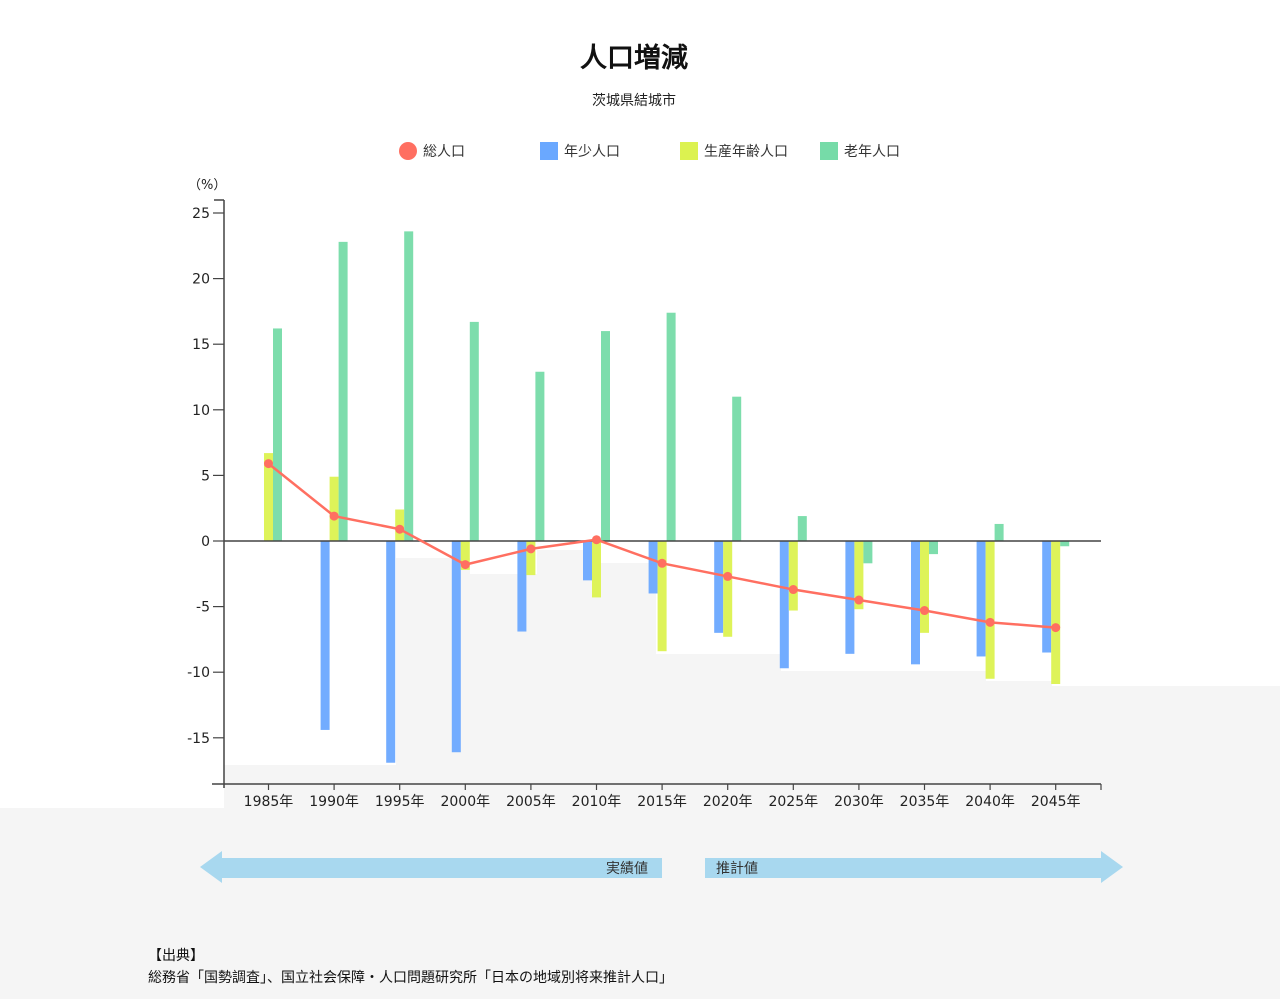 This screenshot has width=1280, height=999. Describe the element at coordinates (444, 152) in the screenshot. I see `legend-label: 総人口` at that location.